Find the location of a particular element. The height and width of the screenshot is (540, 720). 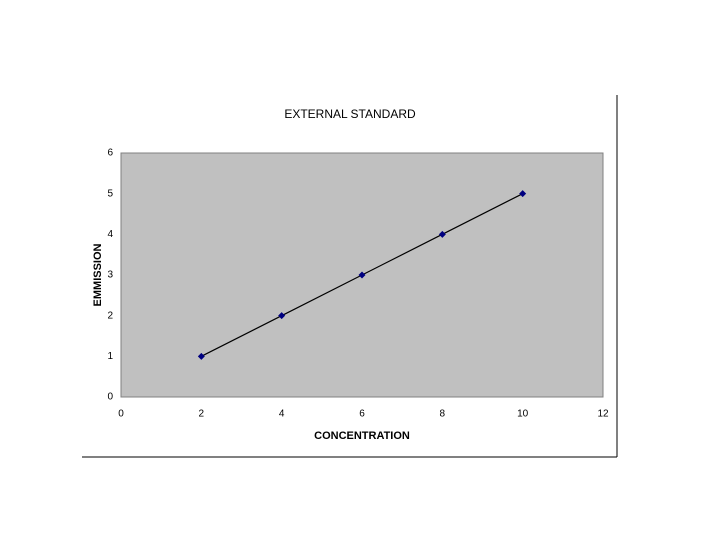

x-tick-label: 12 is located at coordinates (603, 414).